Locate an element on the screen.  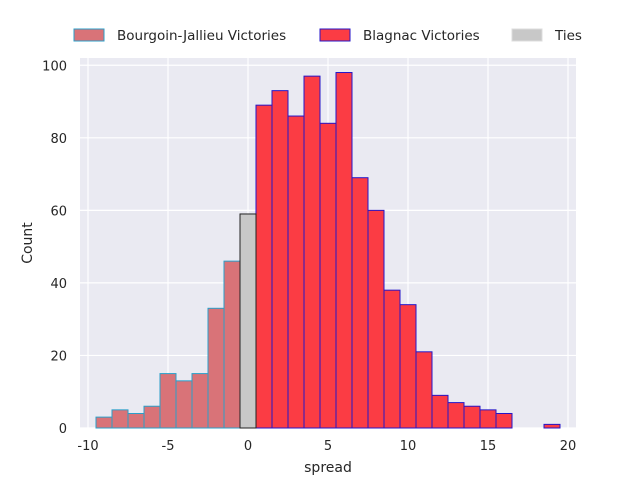
legend-label: Ties is located at coordinates (568, 36).